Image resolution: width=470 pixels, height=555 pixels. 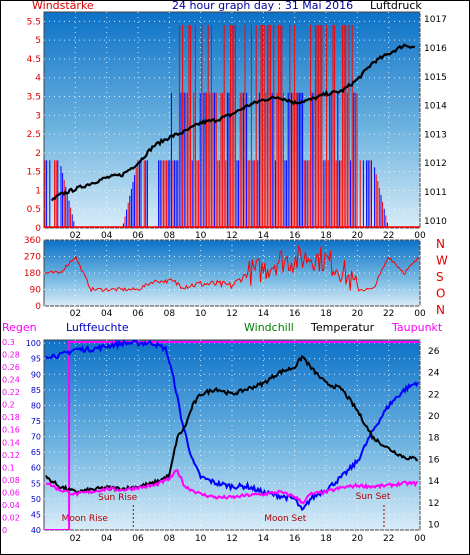 I want to click on temperature-tick-label: 16, so click(x=434, y=460).